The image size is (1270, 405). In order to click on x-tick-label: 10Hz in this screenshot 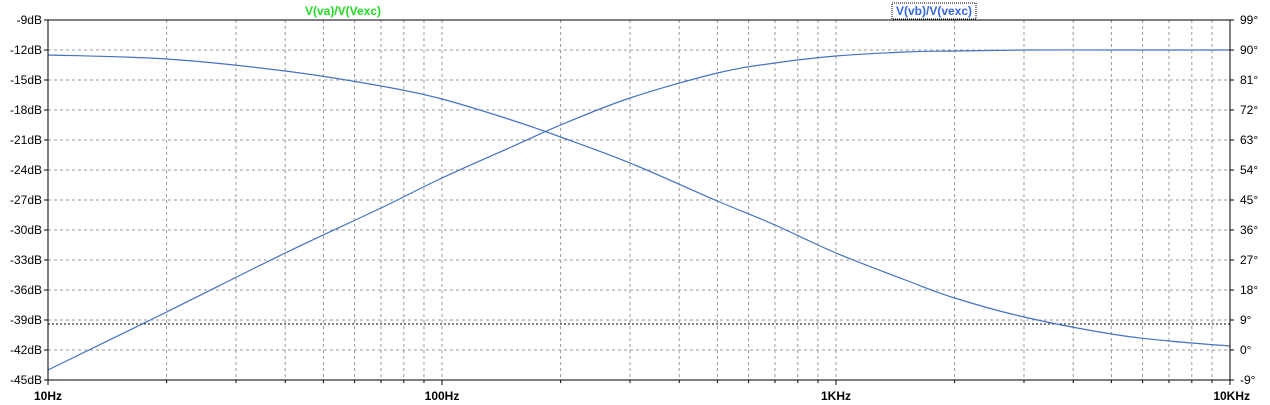, I will do `click(48, 396)`.